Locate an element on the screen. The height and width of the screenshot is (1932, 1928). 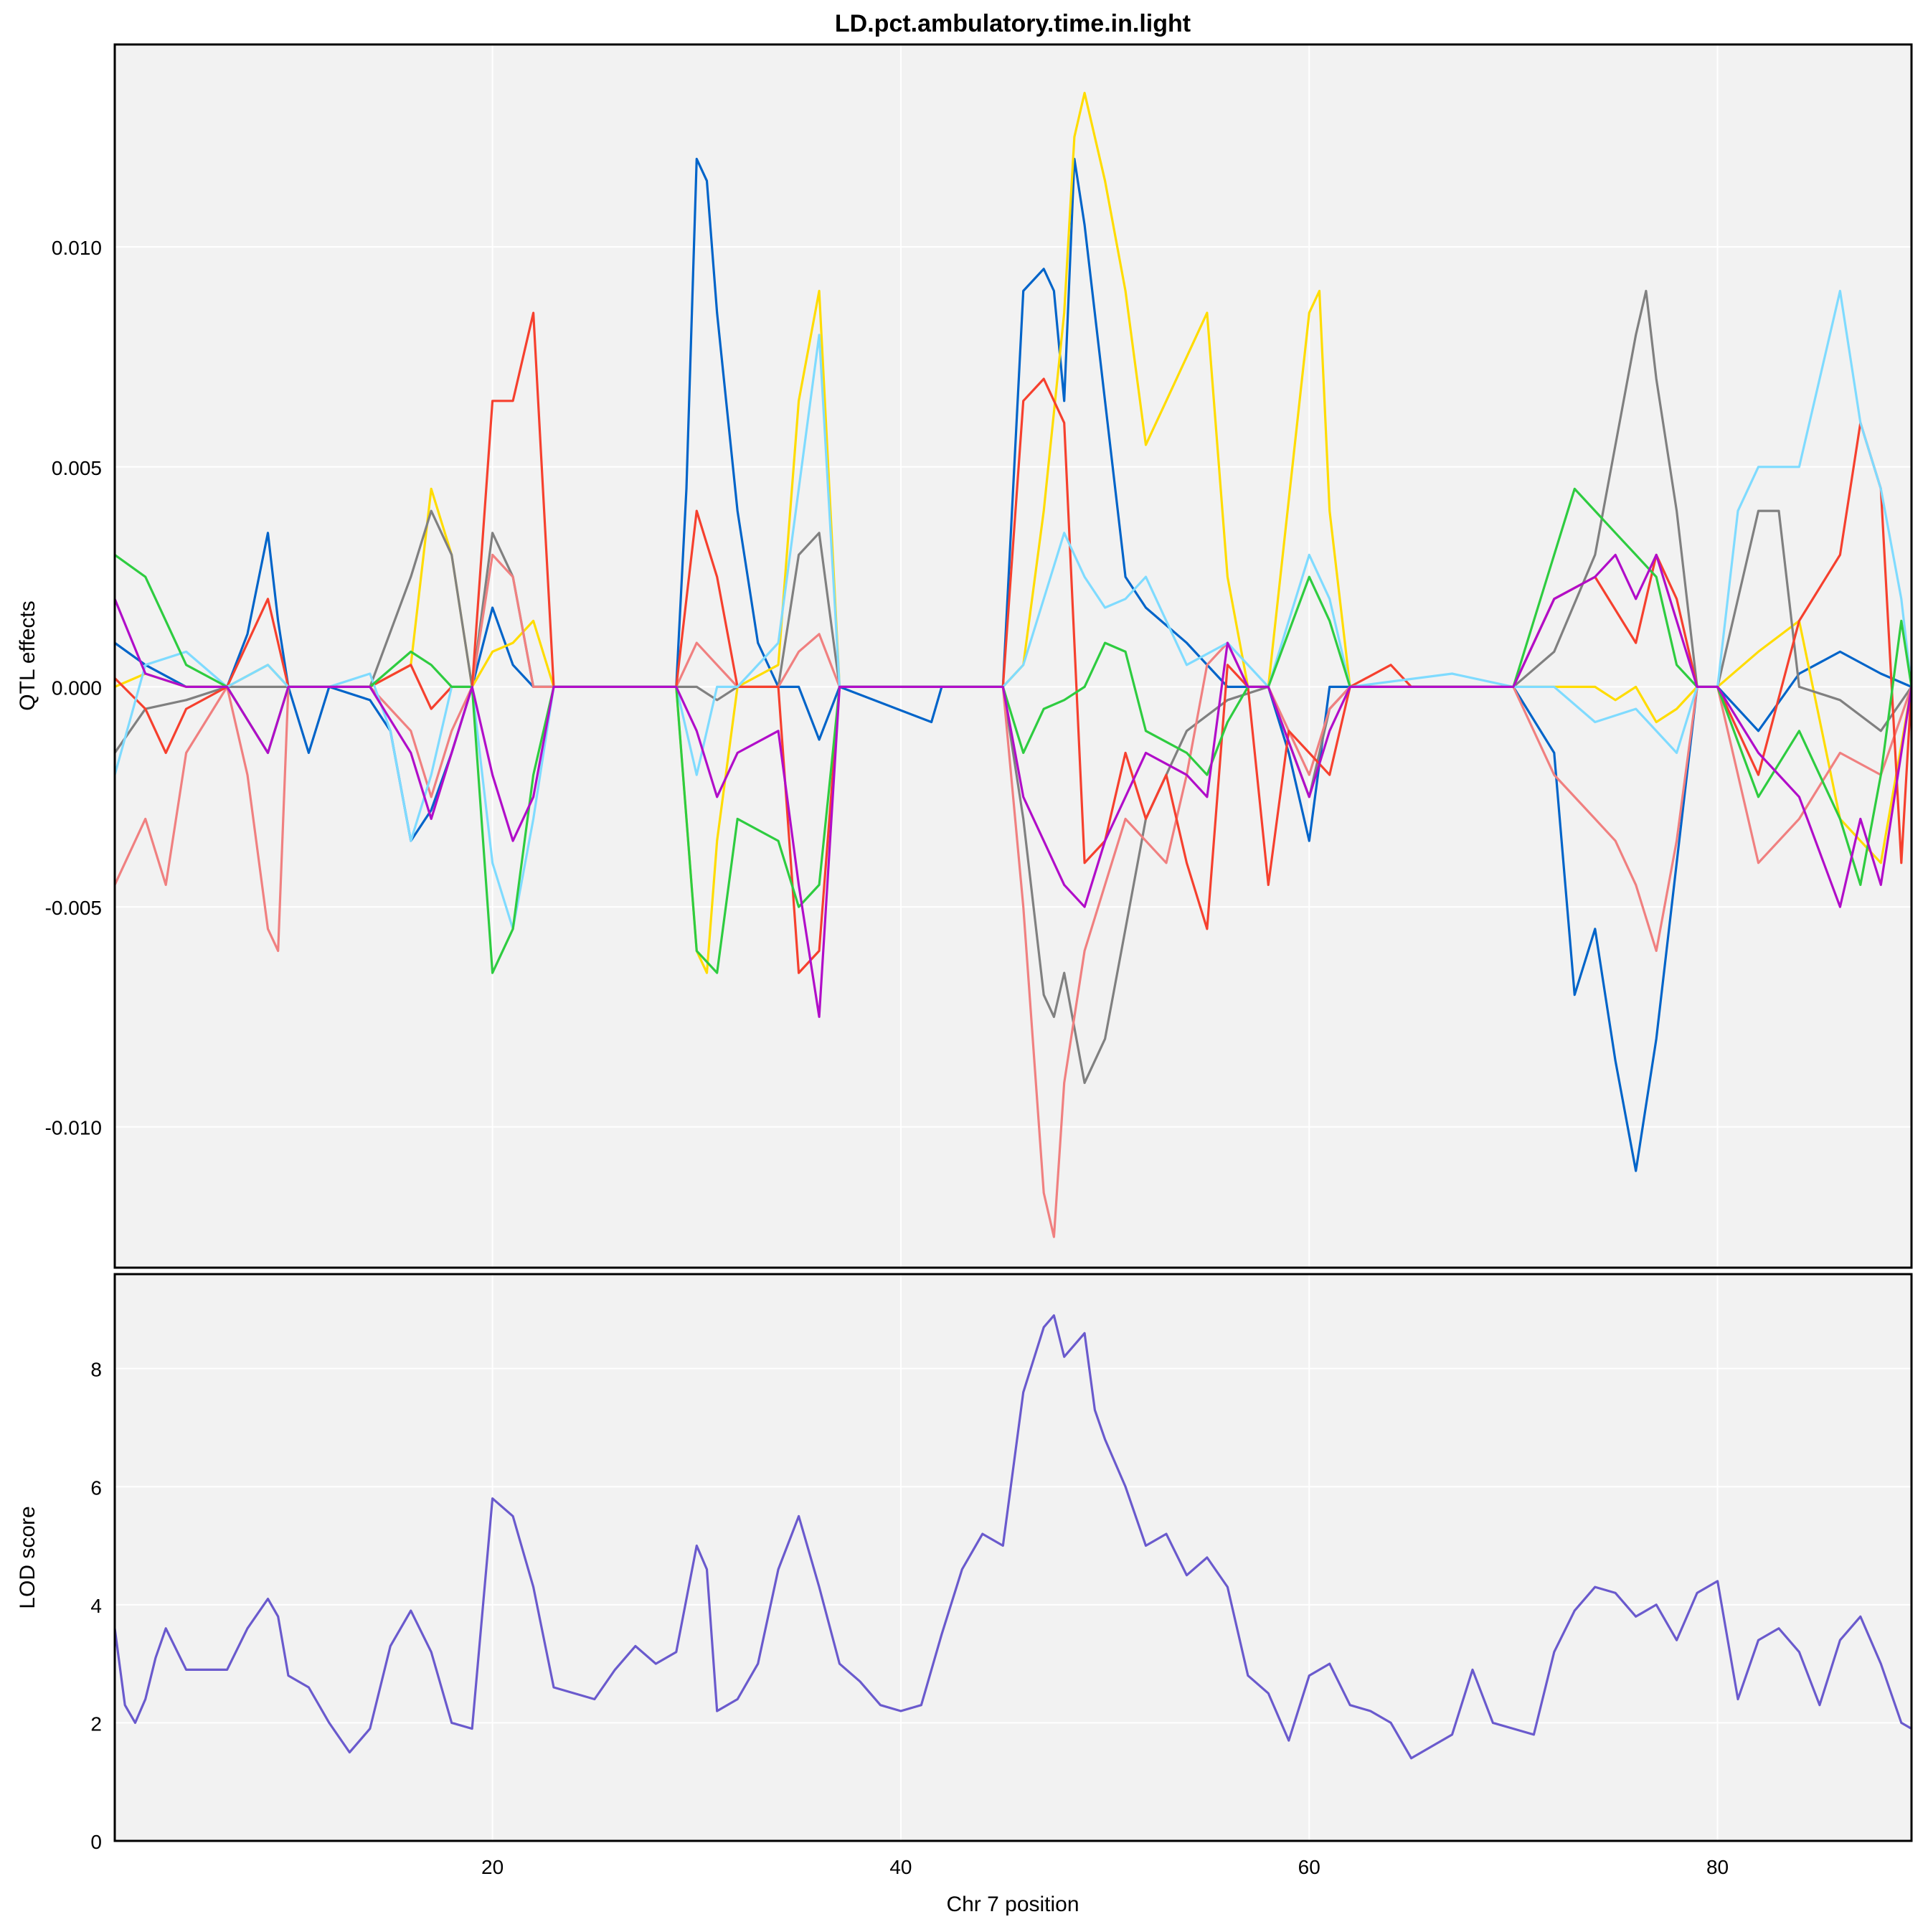
lod-y-tick-label: 6 is located at coordinates (96, 1488).